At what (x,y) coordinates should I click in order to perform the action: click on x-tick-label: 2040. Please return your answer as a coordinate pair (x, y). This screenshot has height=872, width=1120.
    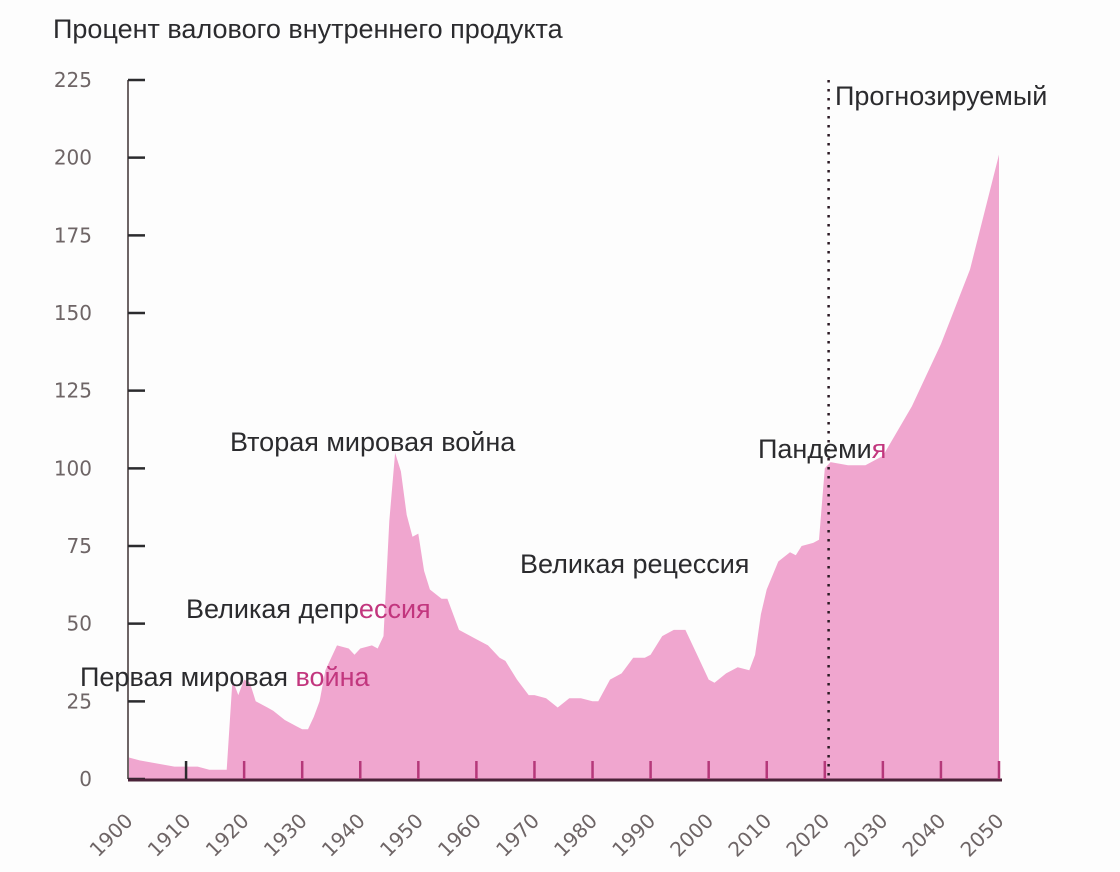
    Looking at the image, I should click on (924, 835).